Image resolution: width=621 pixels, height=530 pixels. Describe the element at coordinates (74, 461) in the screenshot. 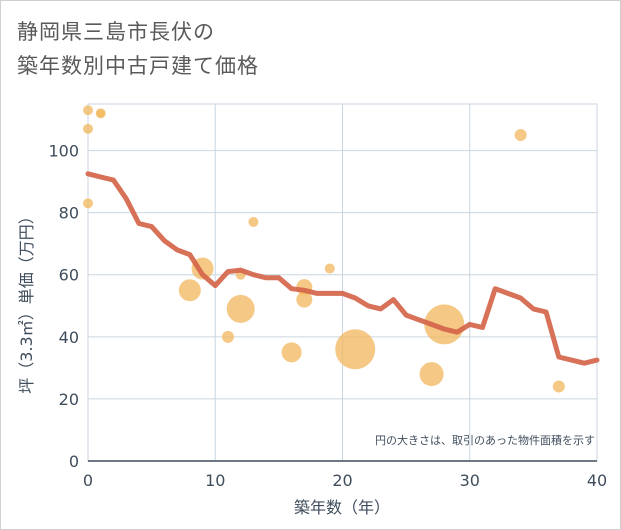

I see `y-tick-label-0: 0` at that location.